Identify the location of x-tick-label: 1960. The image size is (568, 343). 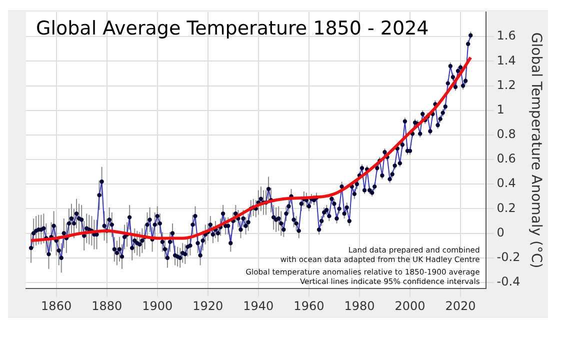
(309, 305).